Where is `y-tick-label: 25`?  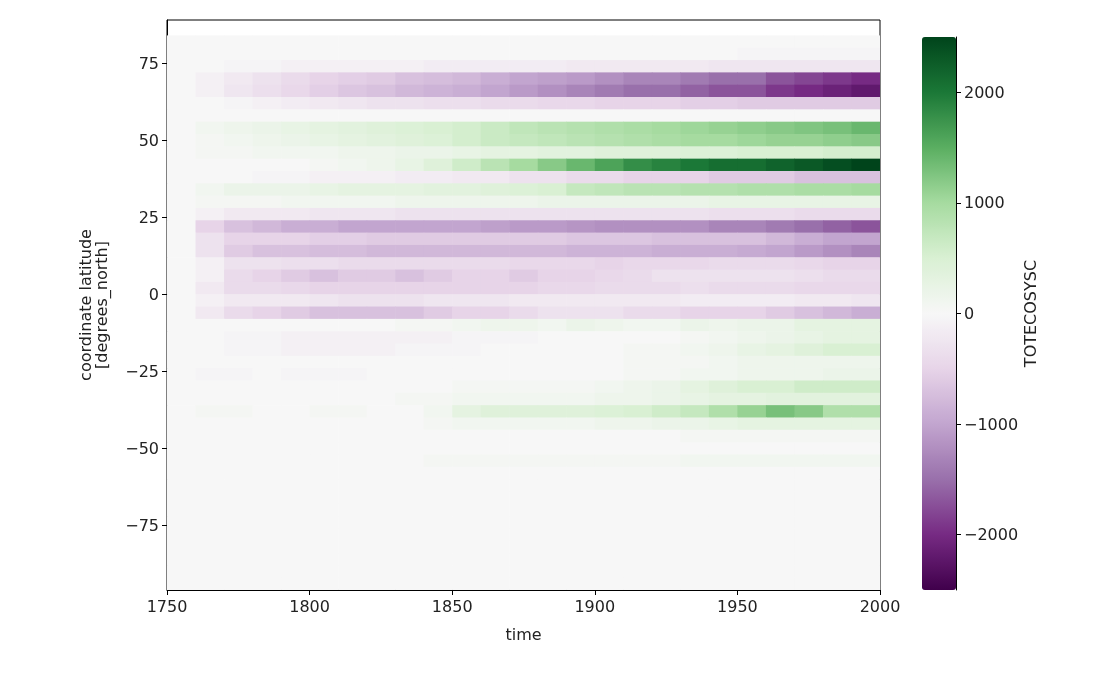
y-tick-label: 25 is located at coordinates (148, 217).